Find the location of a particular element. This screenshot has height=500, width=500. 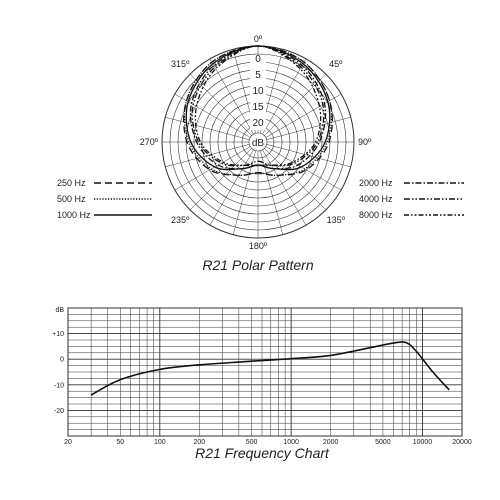

freq-y-tick-label: -20 is located at coordinates (59, 411).